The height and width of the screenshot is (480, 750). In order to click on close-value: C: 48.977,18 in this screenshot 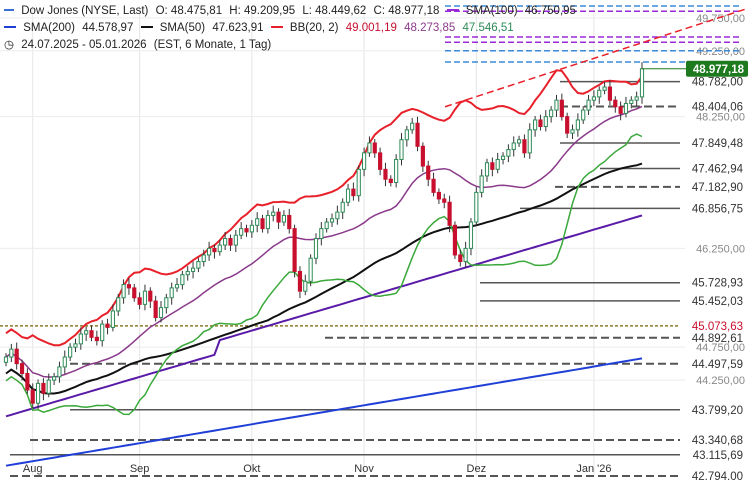, I will do `click(406, 11)`.